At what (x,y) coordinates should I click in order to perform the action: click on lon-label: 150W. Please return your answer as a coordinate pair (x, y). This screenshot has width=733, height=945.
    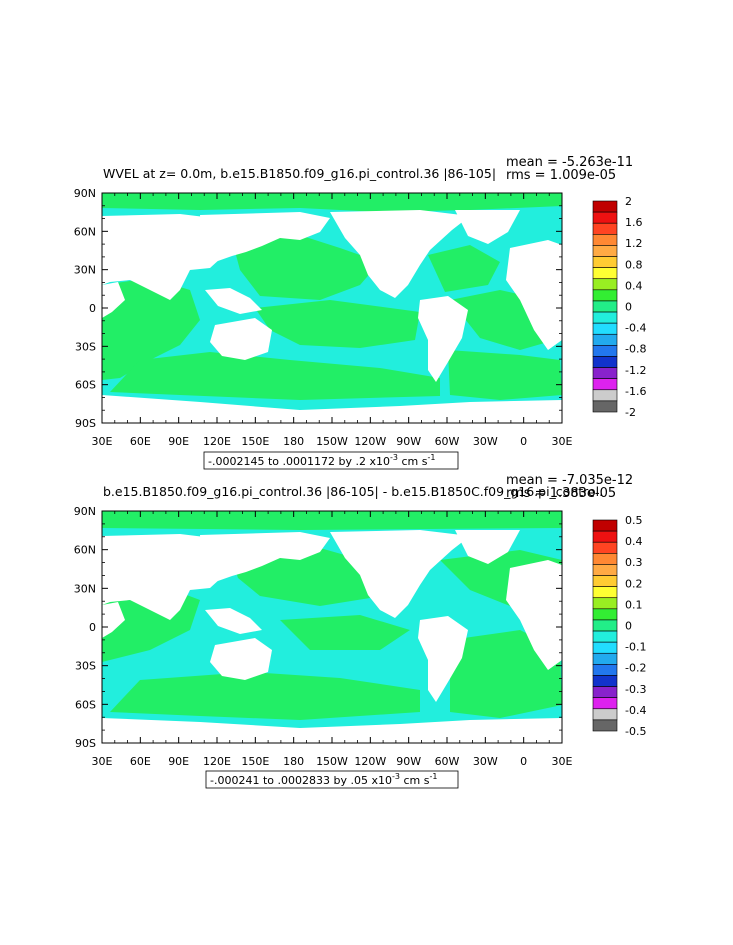
    Looking at the image, I should click on (332, 441).